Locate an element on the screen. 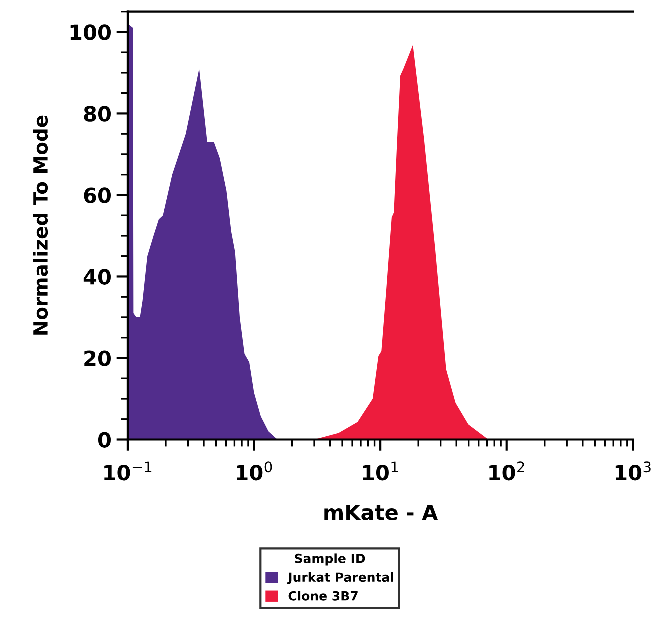 The height and width of the screenshot is (622, 663). x-tick-label: 10$^{−1}$ is located at coordinates (128, 471).